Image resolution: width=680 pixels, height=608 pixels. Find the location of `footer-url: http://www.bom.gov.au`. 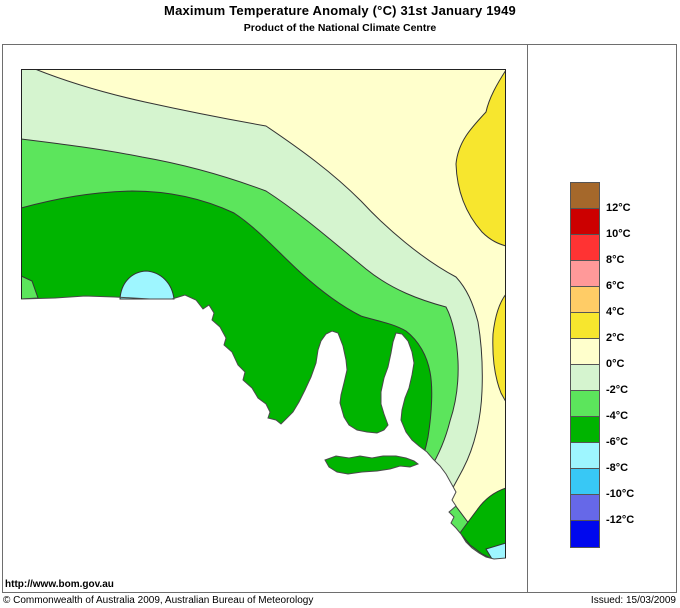

footer-url: http://www.bom.gov.au is located at coordinates (59, 584).